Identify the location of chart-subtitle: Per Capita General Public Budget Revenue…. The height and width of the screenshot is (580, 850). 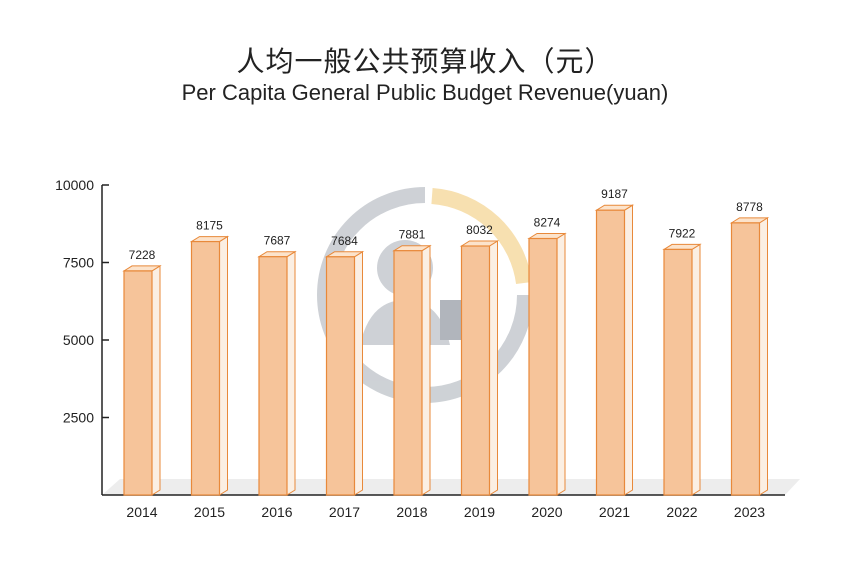
(425, 92).